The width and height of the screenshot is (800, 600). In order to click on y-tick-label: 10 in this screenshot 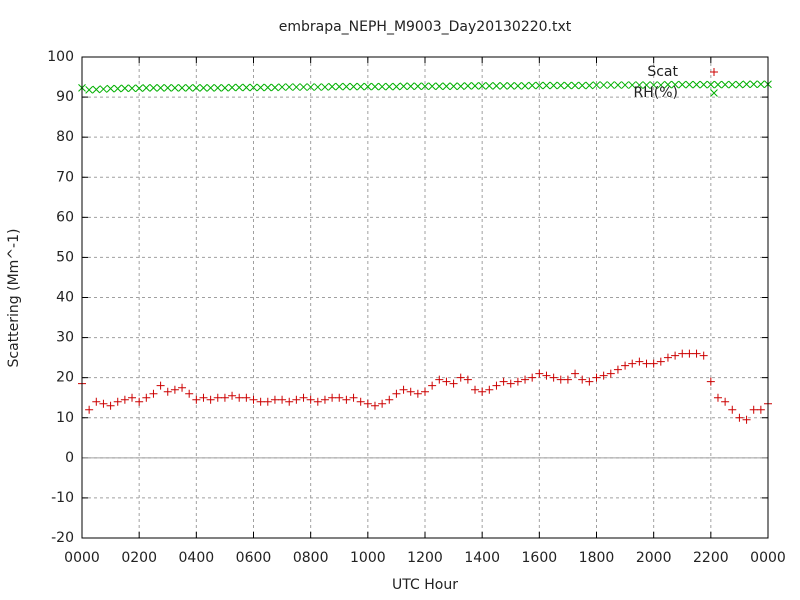, I will do `click(65, 418)`.